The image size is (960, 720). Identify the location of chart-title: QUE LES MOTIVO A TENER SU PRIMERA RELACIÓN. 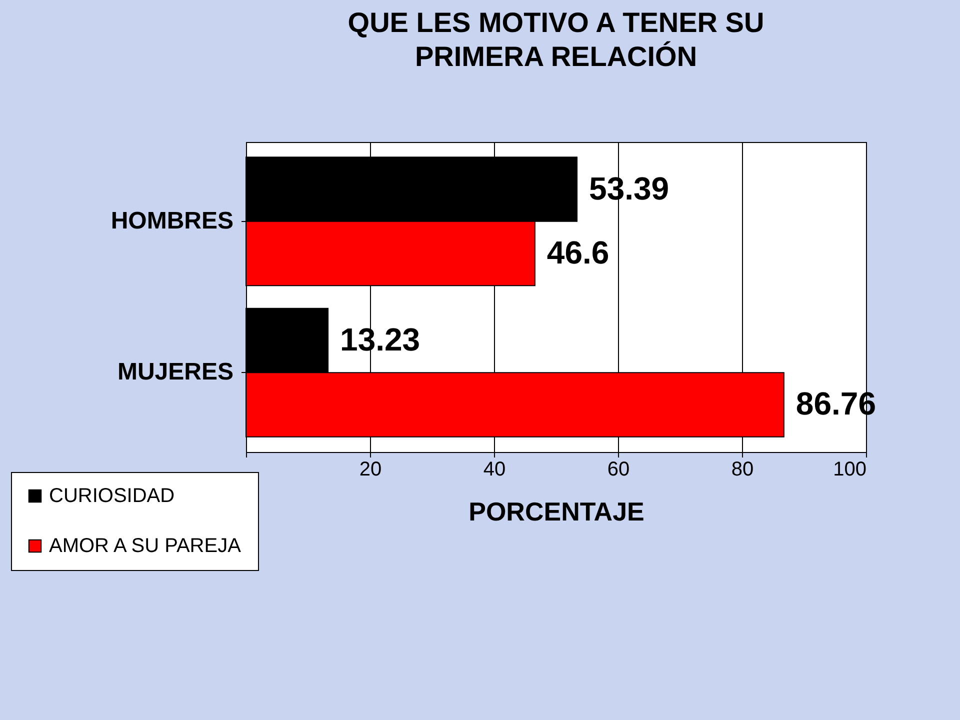
(556, 39).